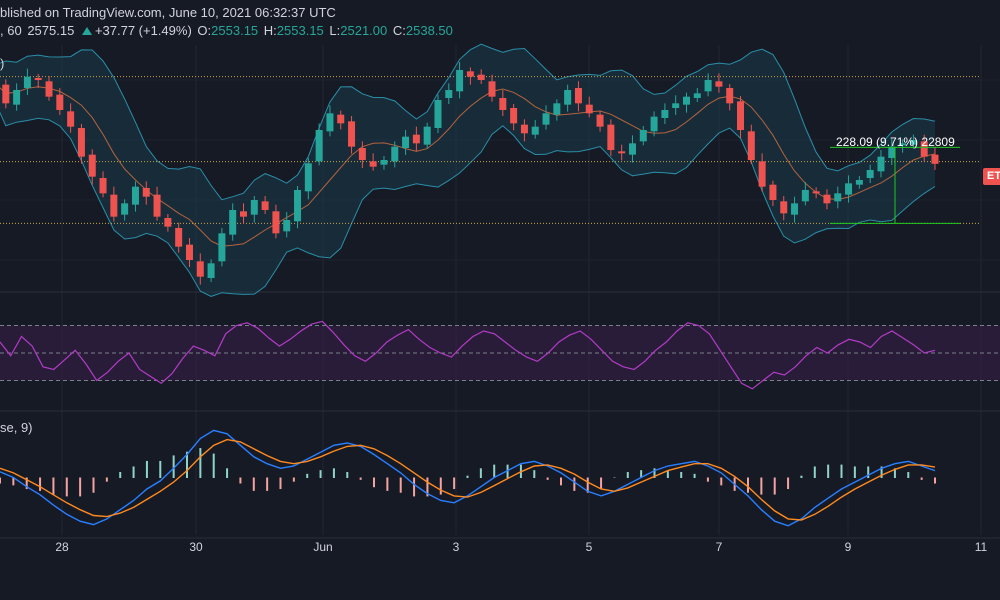 This screenshot has height=600, width=1000. I want to click on low-value: 2521.00, so click(364, 30).